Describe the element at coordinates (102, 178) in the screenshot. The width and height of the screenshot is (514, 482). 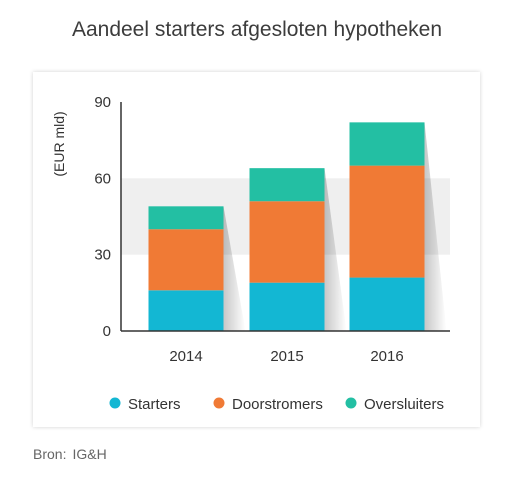
I see `y-tick-label: 60` at that location.